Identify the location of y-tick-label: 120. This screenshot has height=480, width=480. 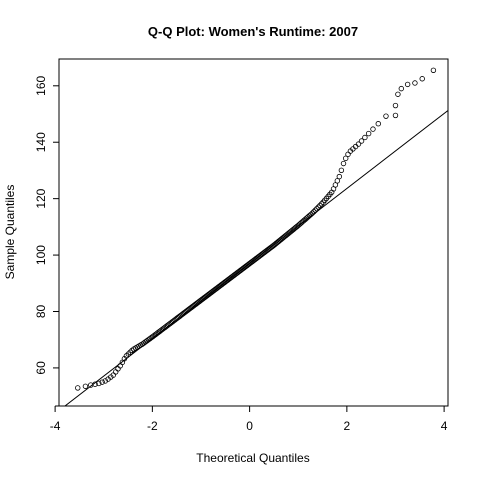
(41, 198).